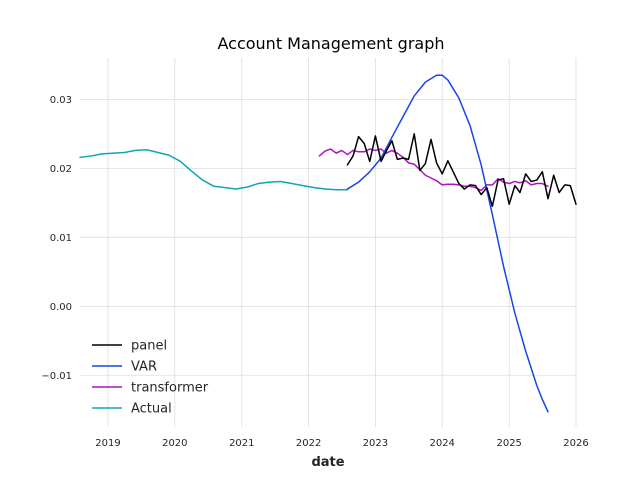 This screenshot has width=640, height=480. I want to click on legend: panel VAR transformer Actual, so click(150, 378).